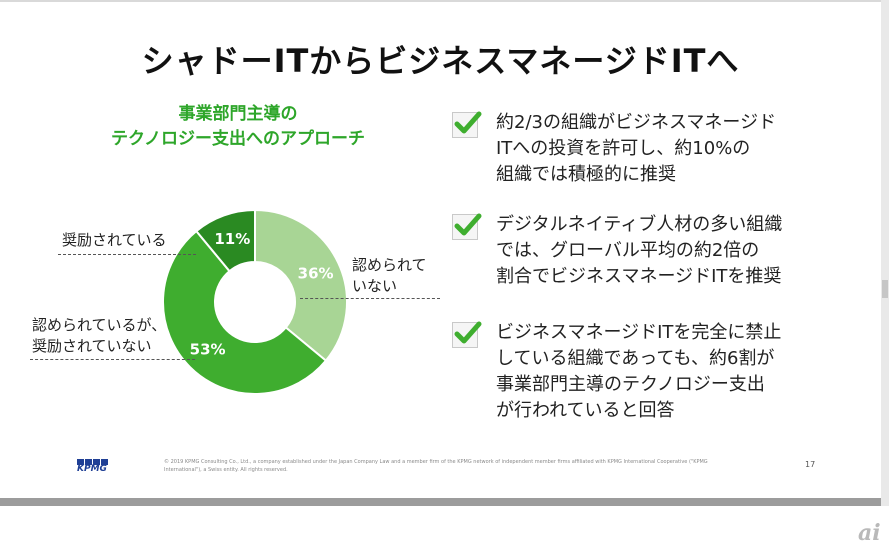  I want to click on leader-line-allowed, so click(112, 359).